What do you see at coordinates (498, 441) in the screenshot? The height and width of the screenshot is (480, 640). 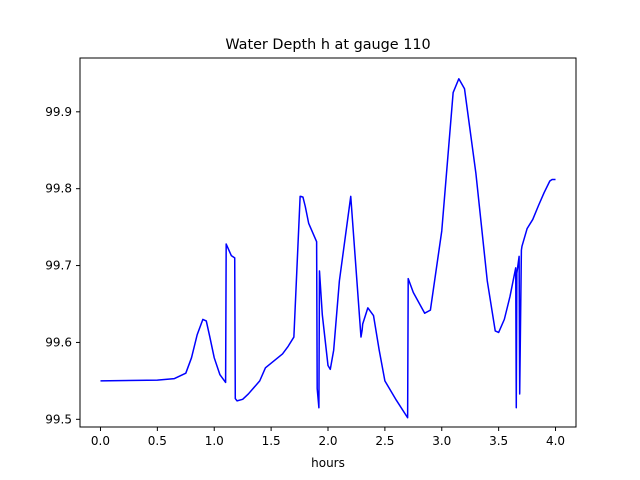 I see `x-tick-label: 3.5` at bounding box center [498, 441].